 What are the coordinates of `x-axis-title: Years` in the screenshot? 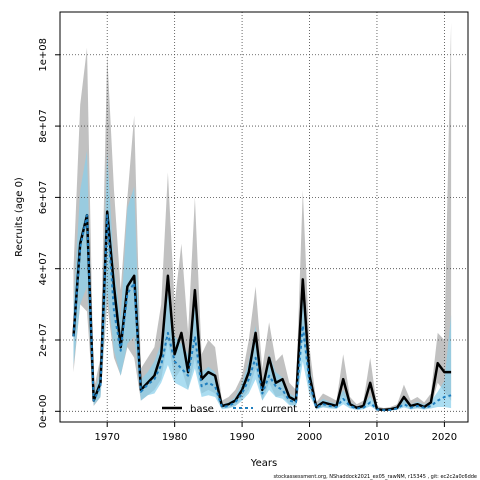 It's located at (263, 463).